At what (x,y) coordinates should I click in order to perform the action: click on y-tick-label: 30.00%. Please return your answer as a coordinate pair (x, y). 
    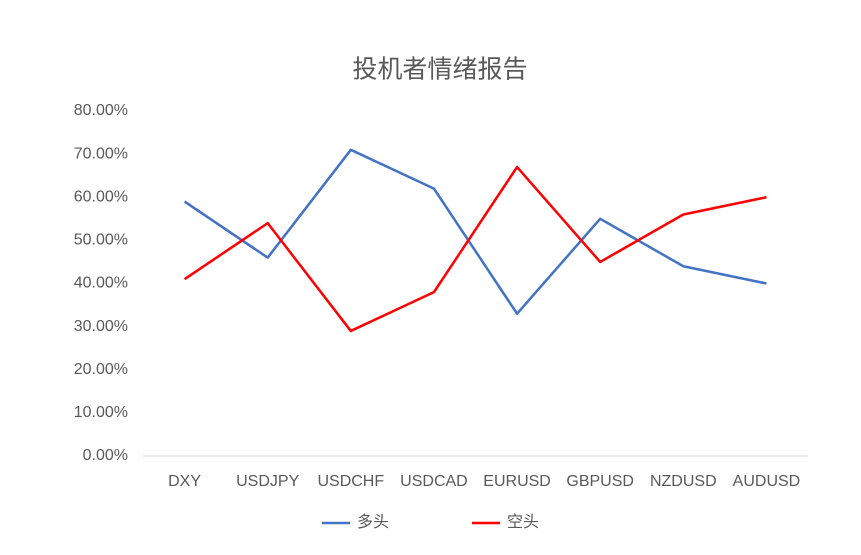
    Looking at the image, I should click on (101, 326).